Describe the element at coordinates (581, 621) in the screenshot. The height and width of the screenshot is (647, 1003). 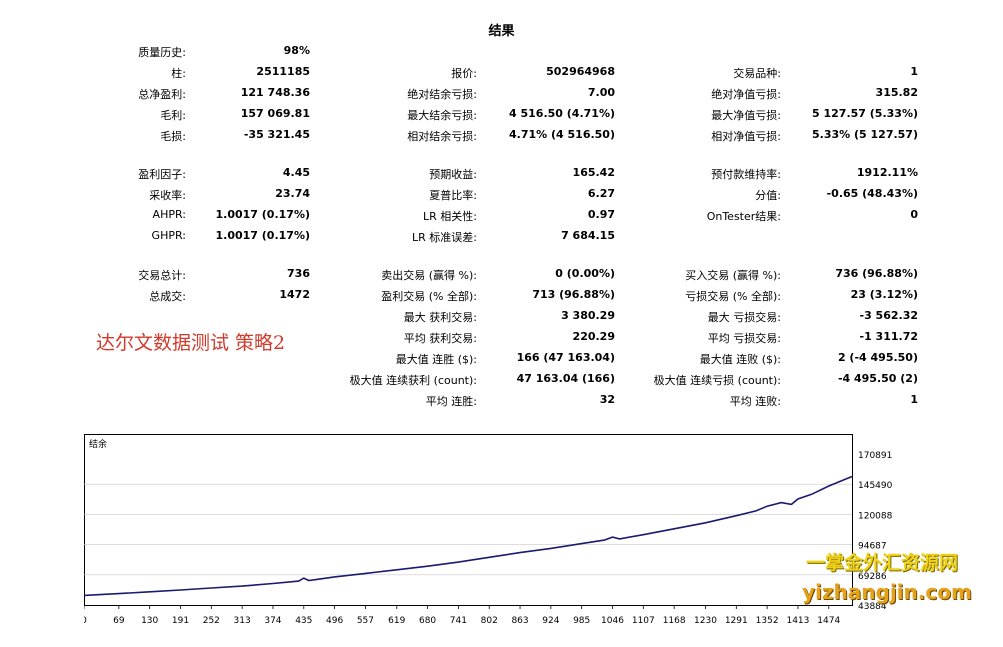
I see `x-tick-label: 985` at that location.